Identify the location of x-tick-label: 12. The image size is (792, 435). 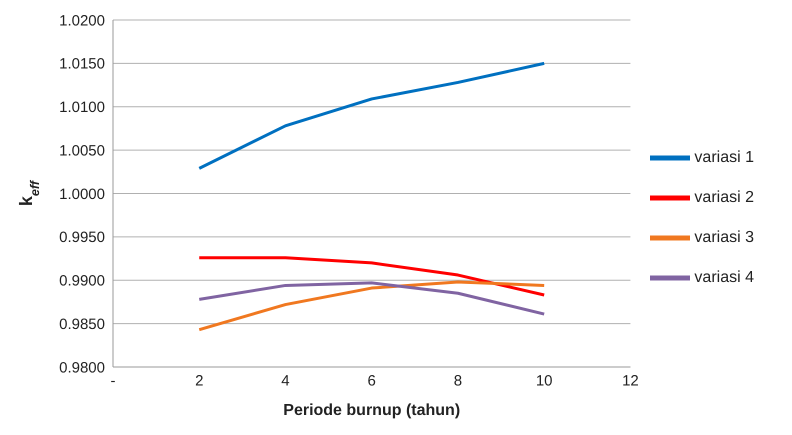
(630, 381).